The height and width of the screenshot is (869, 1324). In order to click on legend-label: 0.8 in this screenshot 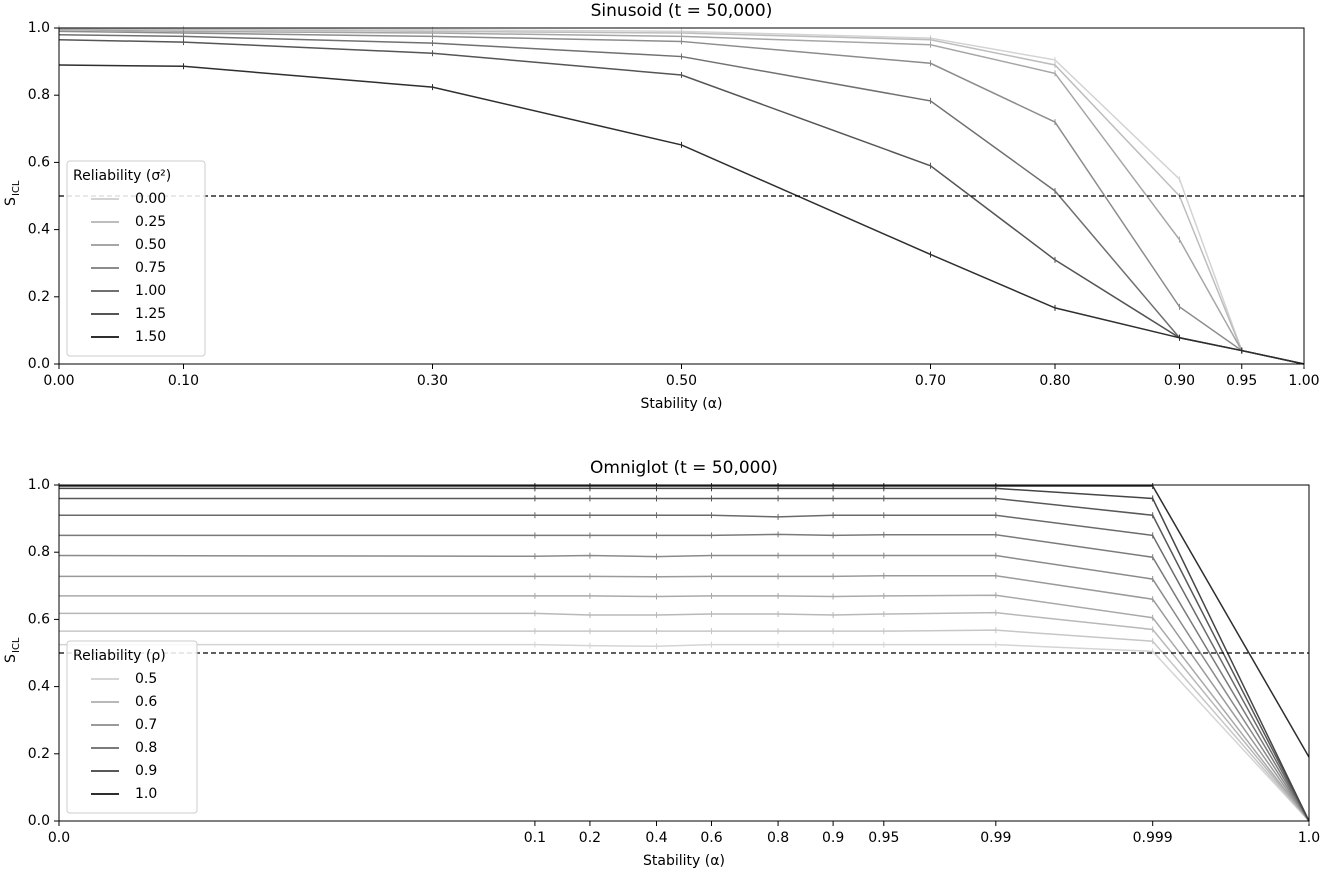, I will do `click(146, 748)`.